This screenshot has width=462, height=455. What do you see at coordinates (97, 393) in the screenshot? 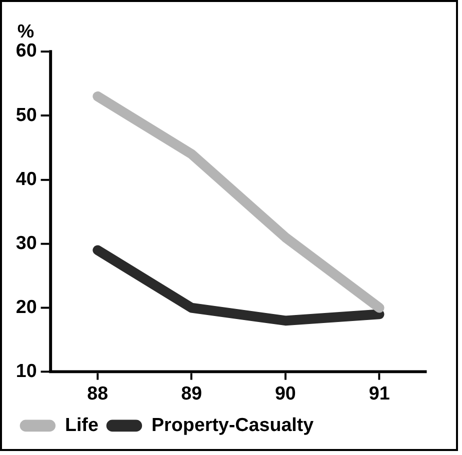
I see `x-tick-label: 88` at bounding box center [97, 393].